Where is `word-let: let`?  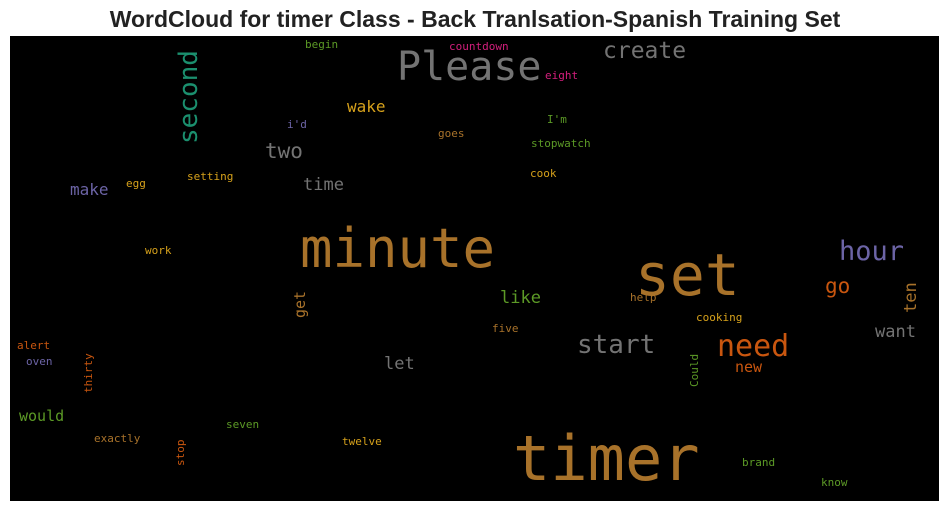
word-let: let is located at coordinates (399, 364).